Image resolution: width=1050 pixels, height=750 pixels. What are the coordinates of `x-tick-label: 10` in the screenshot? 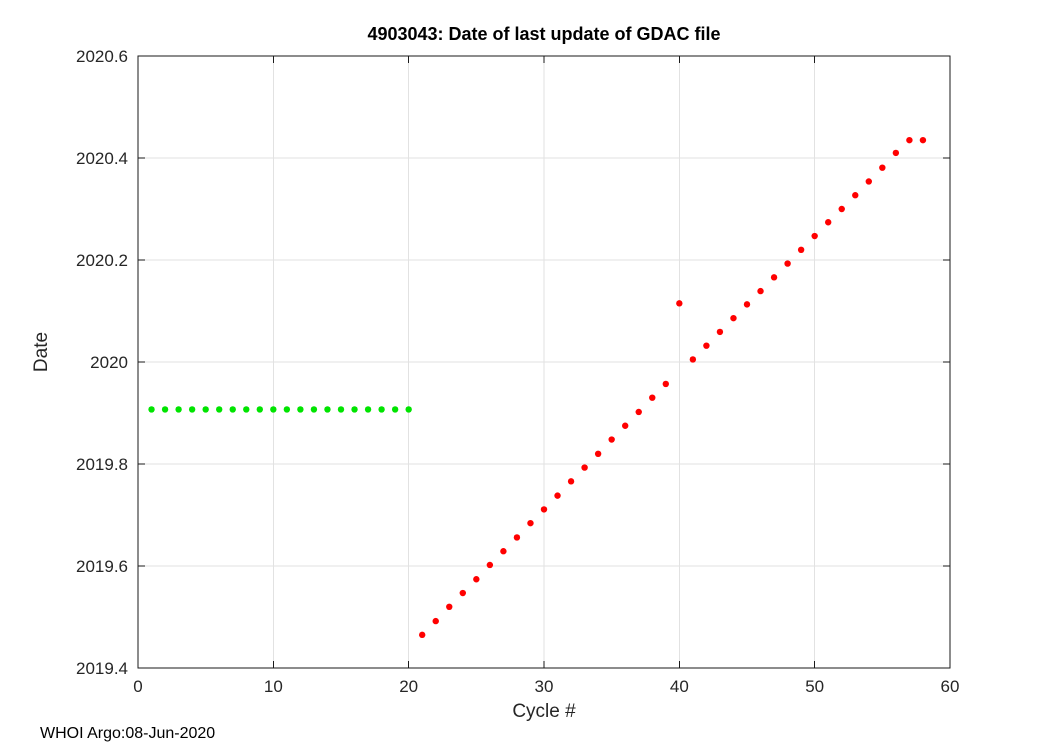 It's located at (273, 686).